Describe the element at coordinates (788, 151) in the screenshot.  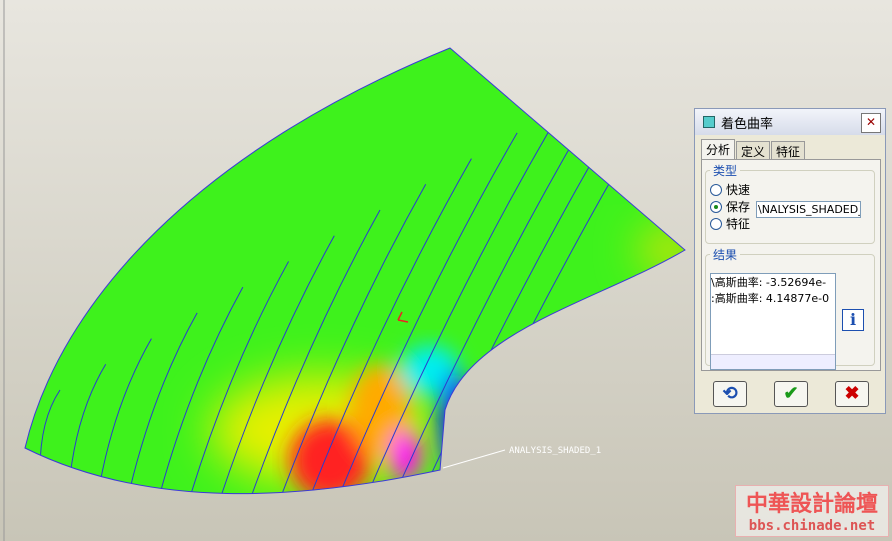
I see `tab: 特征` at that location.